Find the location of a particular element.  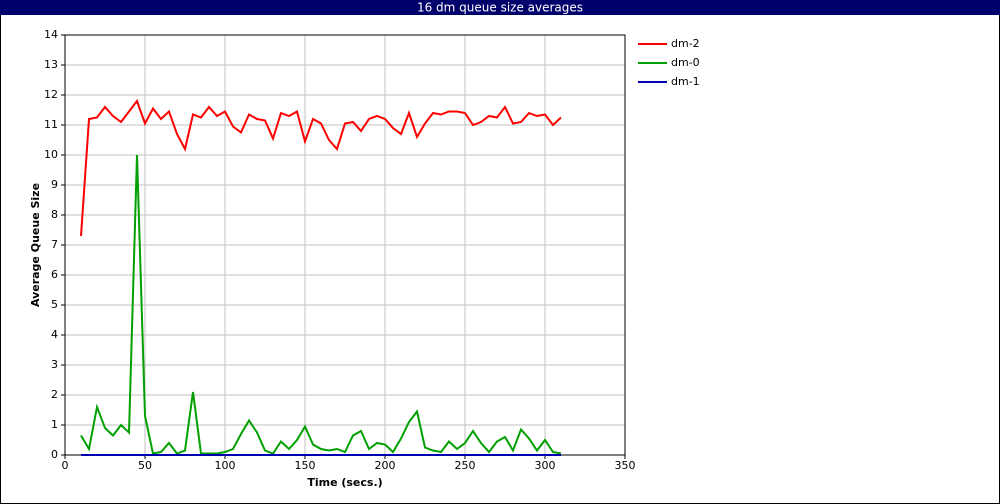

y-tick-label: 13 is located at coordinates (51, 64).